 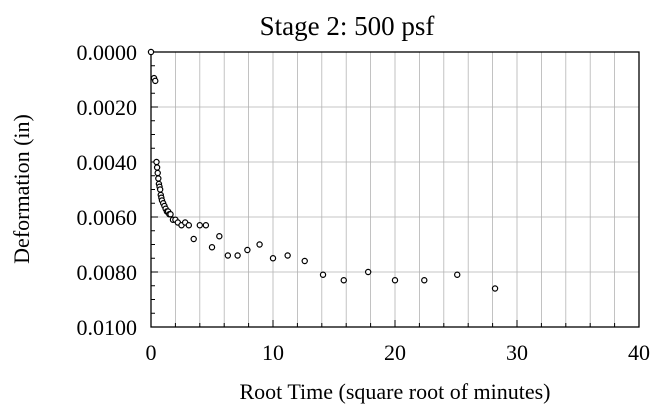 I want to click on chart-title: Stage 2: 500 psf, so click(x=347, y=26).